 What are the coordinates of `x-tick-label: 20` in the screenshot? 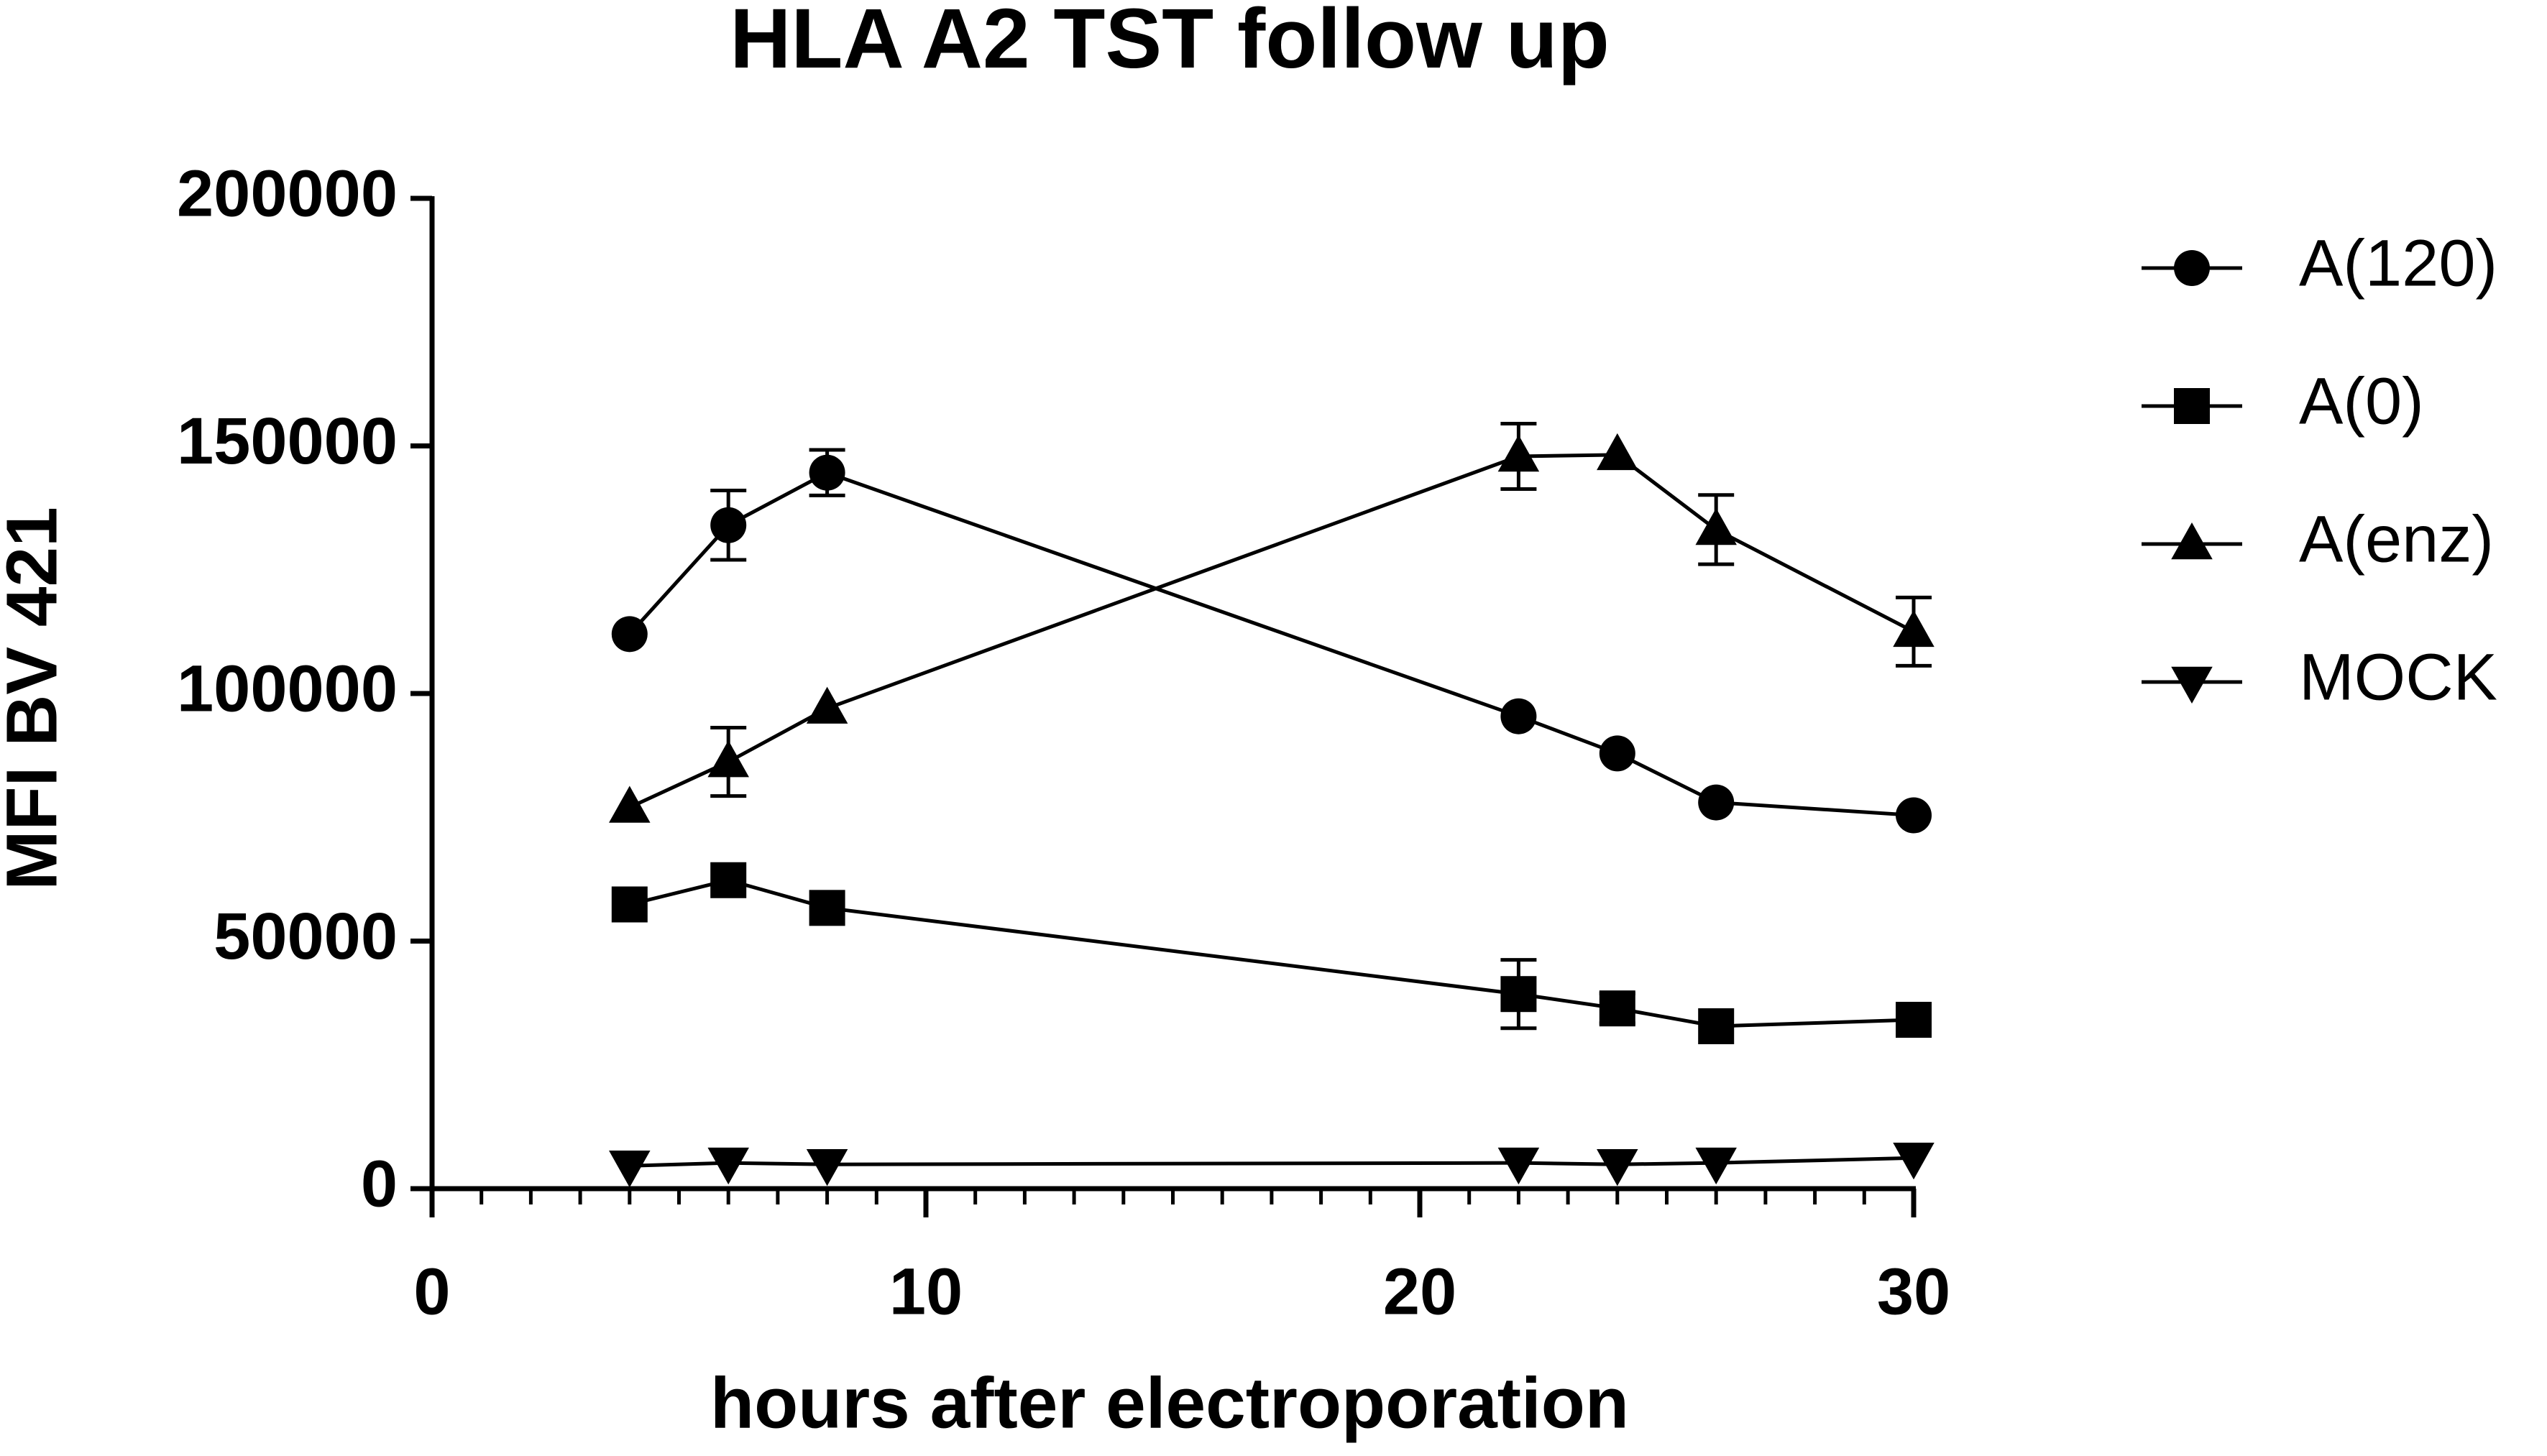 It's located at (1419, 1291).